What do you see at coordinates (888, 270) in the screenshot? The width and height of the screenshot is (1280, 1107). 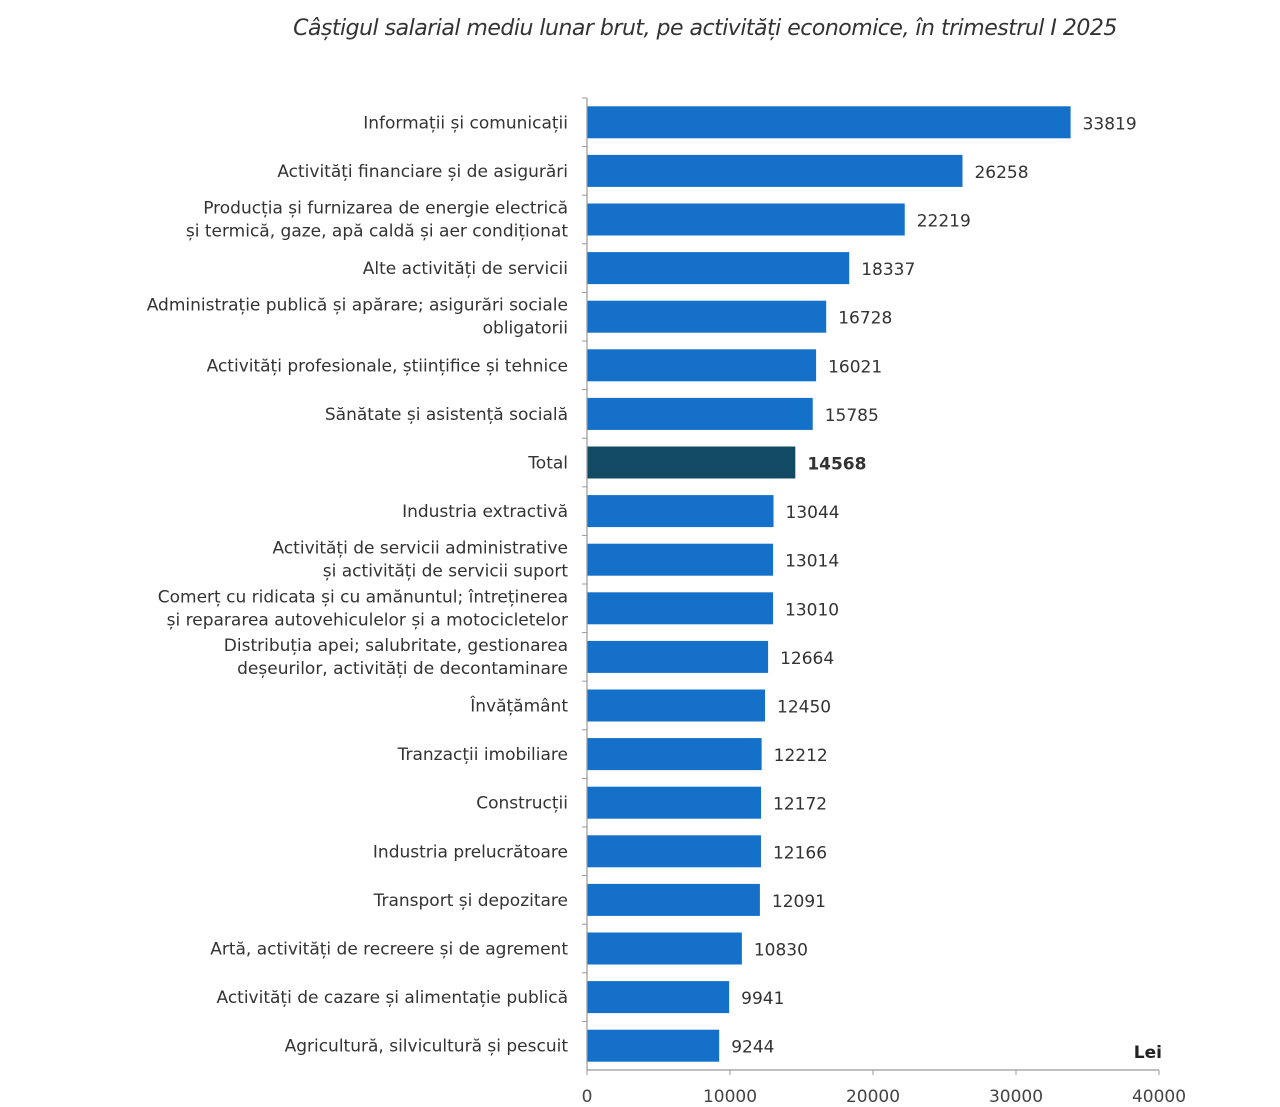 I see `data-label: 18337` at bounding box center [888, 270].